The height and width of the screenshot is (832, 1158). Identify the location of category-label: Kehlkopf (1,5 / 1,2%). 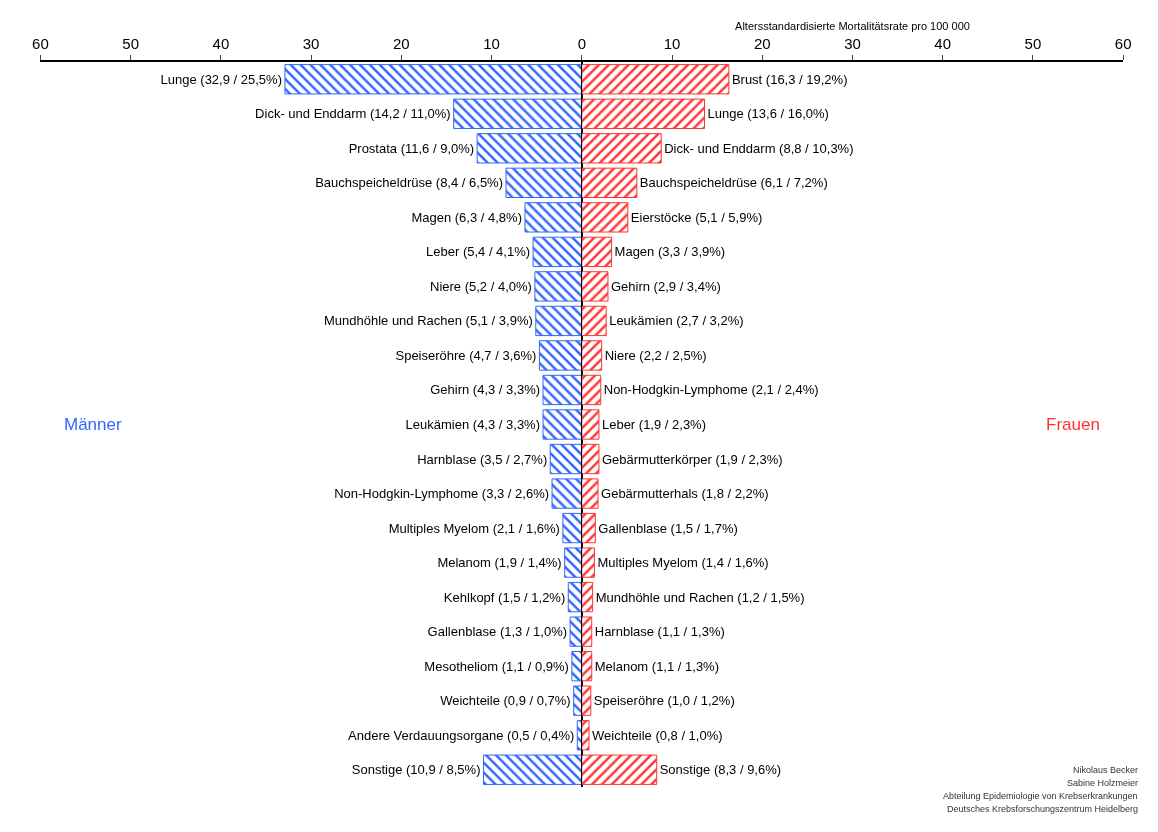
(504, 597).